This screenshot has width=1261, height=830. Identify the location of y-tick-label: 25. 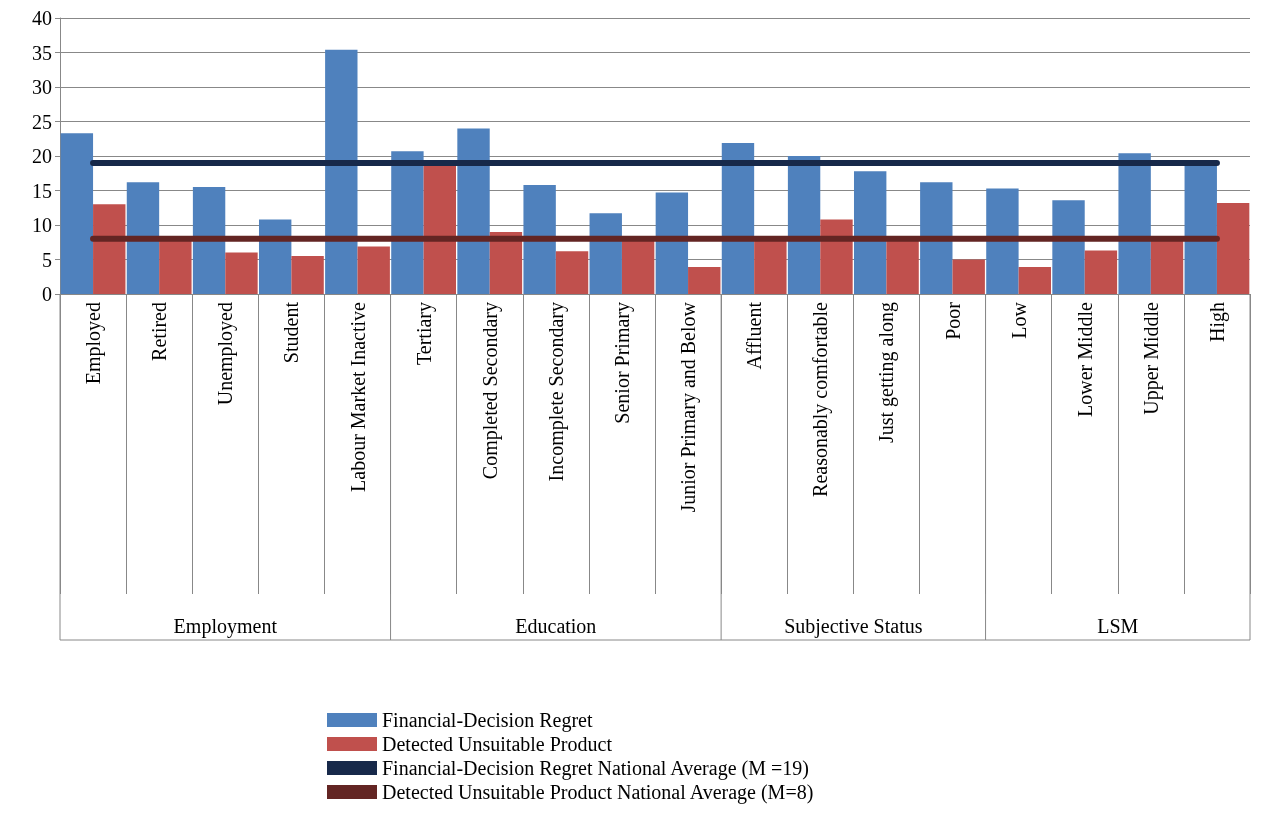
(42, 121).